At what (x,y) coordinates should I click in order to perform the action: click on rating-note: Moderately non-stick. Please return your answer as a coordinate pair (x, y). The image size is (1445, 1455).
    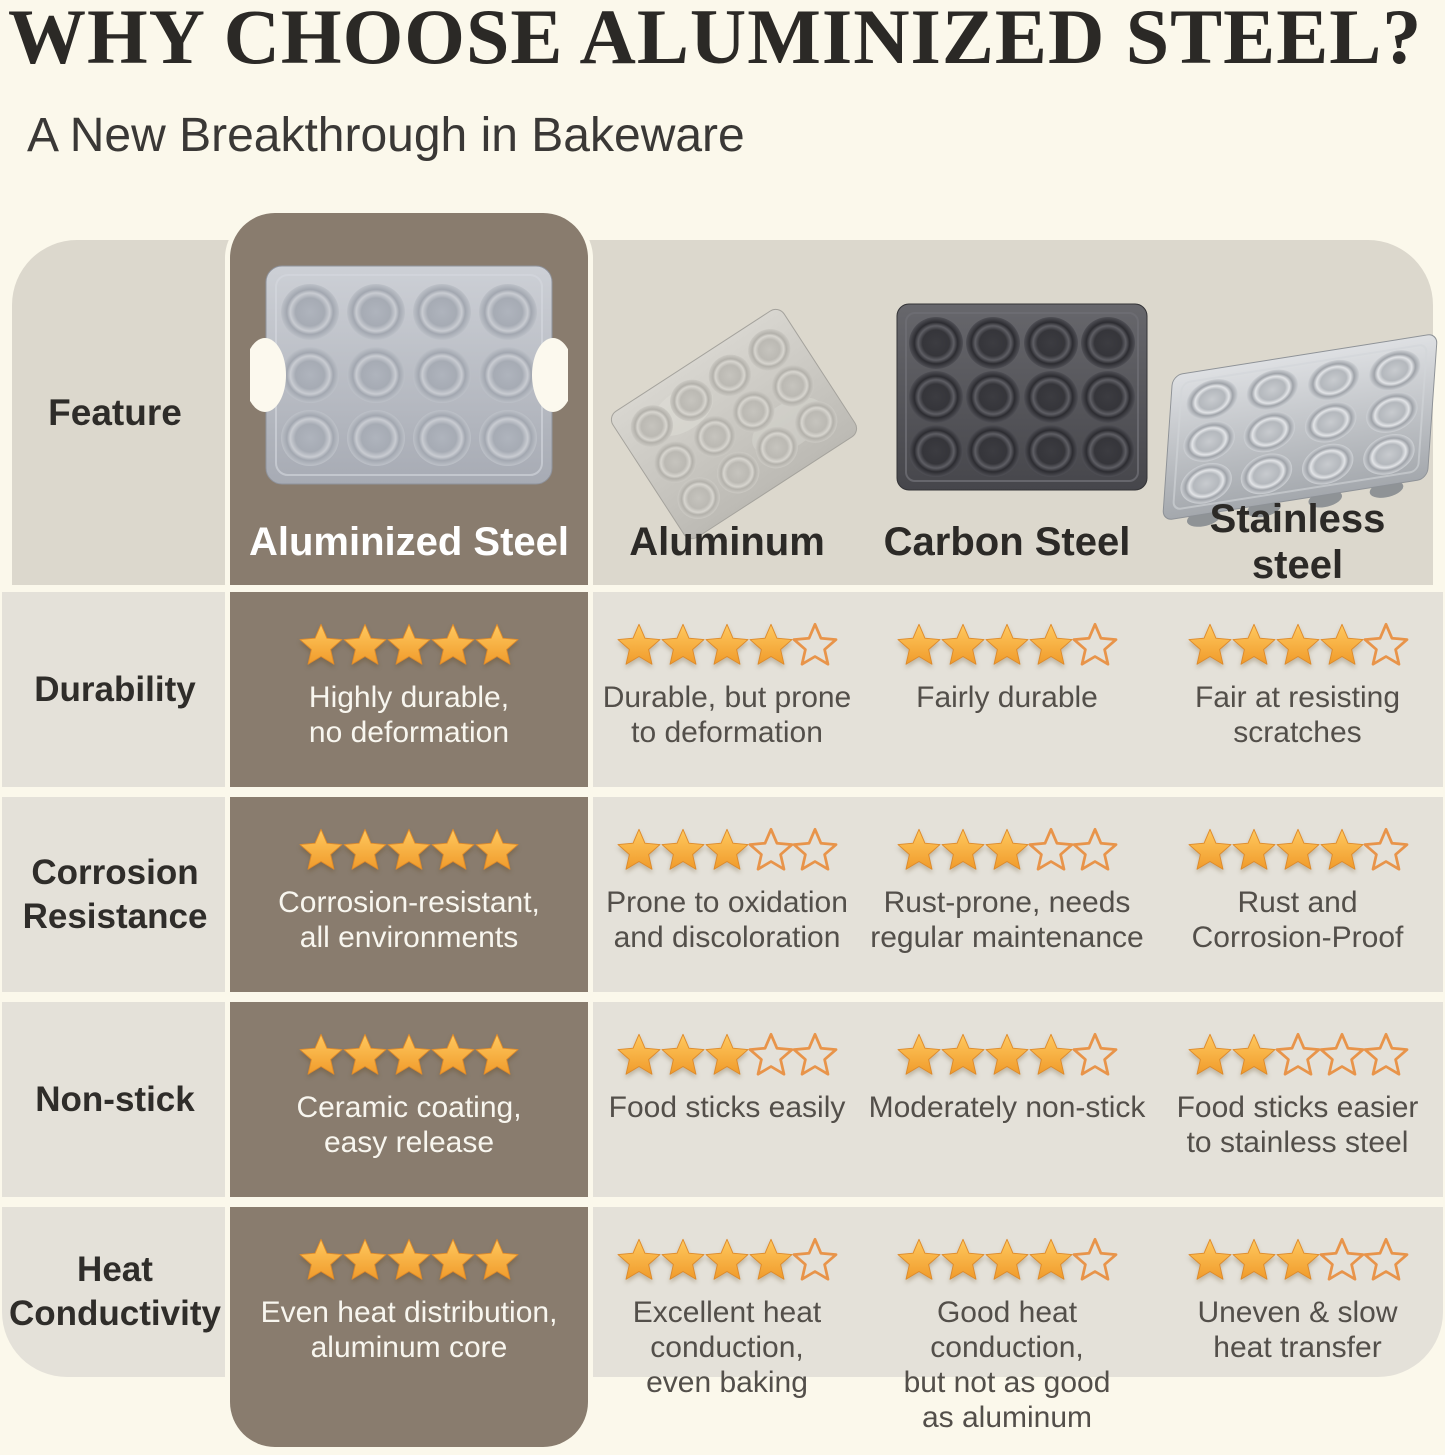
    Looking at the image, I should click on (1007, 1107).